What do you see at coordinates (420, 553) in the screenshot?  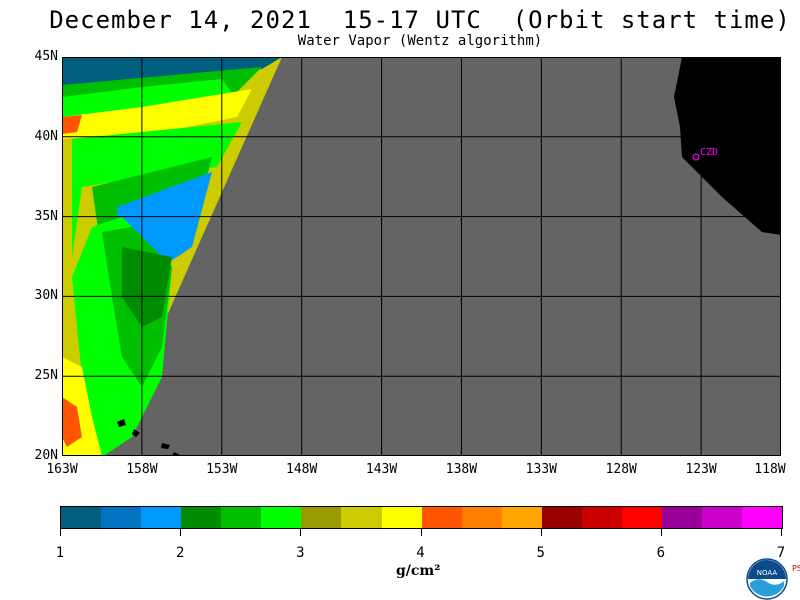 I see `colorbar-tick-label: 4` at bounding box center [420, 553].